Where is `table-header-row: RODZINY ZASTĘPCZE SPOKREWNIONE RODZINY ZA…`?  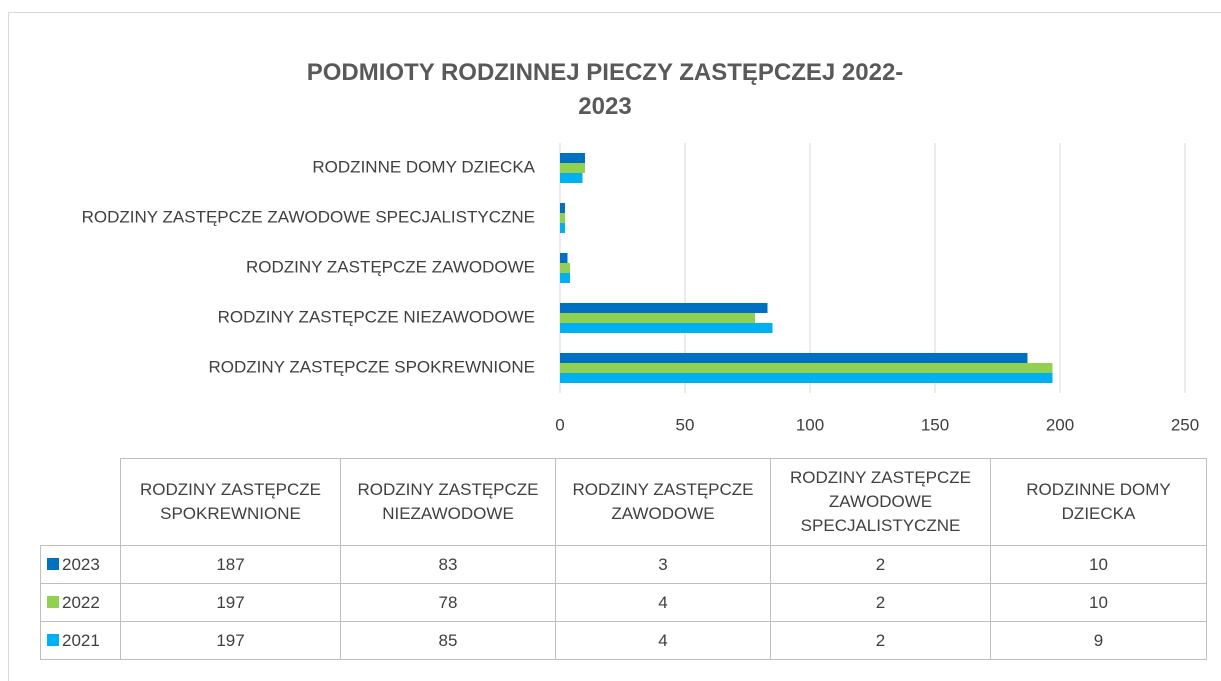
table-header-row: RODZINY ZASTĘPCZE SPOKREWNIONE RODZINY ZA… is located at coordinates (623, 502).